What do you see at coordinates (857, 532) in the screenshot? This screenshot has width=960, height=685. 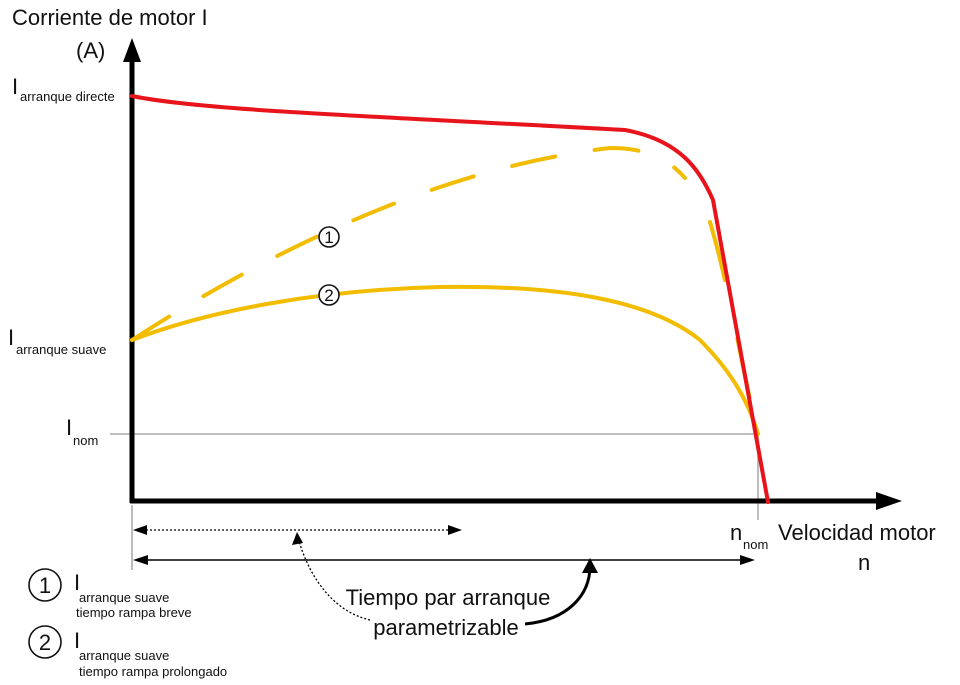 I see `x-axis-title-line1: Velocidad motor` at bounding box center [857, 532].